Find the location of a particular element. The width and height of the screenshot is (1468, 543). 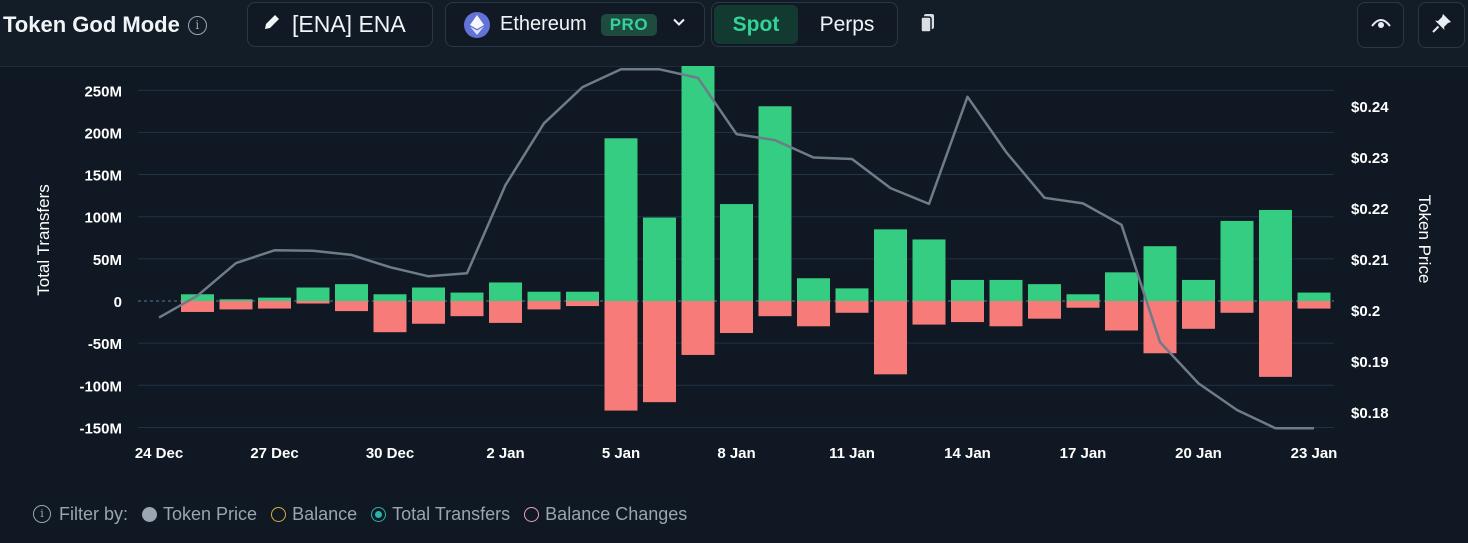

filter-item-label: Balance is located at coordinates (325, 513).